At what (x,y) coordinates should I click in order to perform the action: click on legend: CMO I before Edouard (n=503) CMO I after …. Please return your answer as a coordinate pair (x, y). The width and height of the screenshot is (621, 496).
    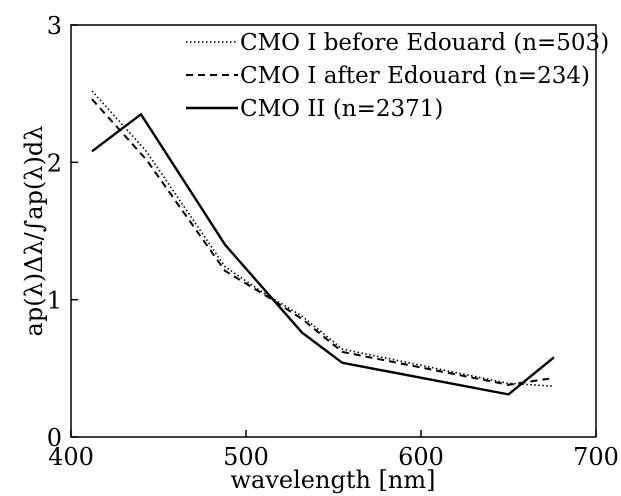
    Looking at the image, I should click on (397, 76).